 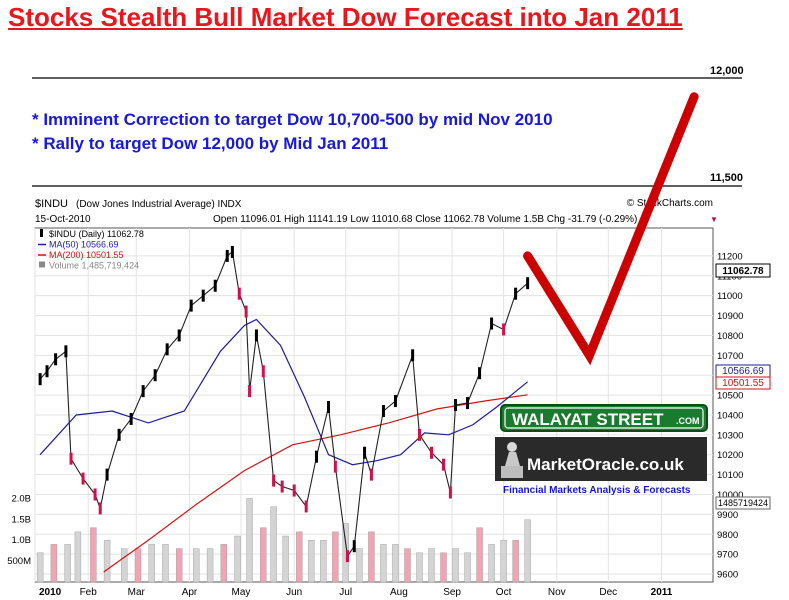 What do you see at coordinates (730, 455) in the screenshot?
I see `y-tick-label: 10200` at bounding box center [730, 455].